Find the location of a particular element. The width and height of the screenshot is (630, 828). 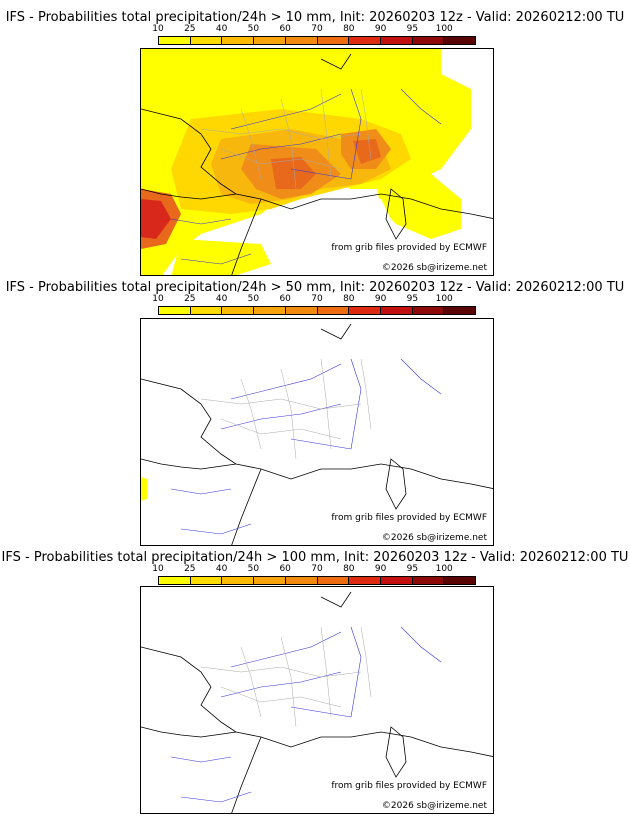

red-orange-alps is located at coordinates (367, 151).